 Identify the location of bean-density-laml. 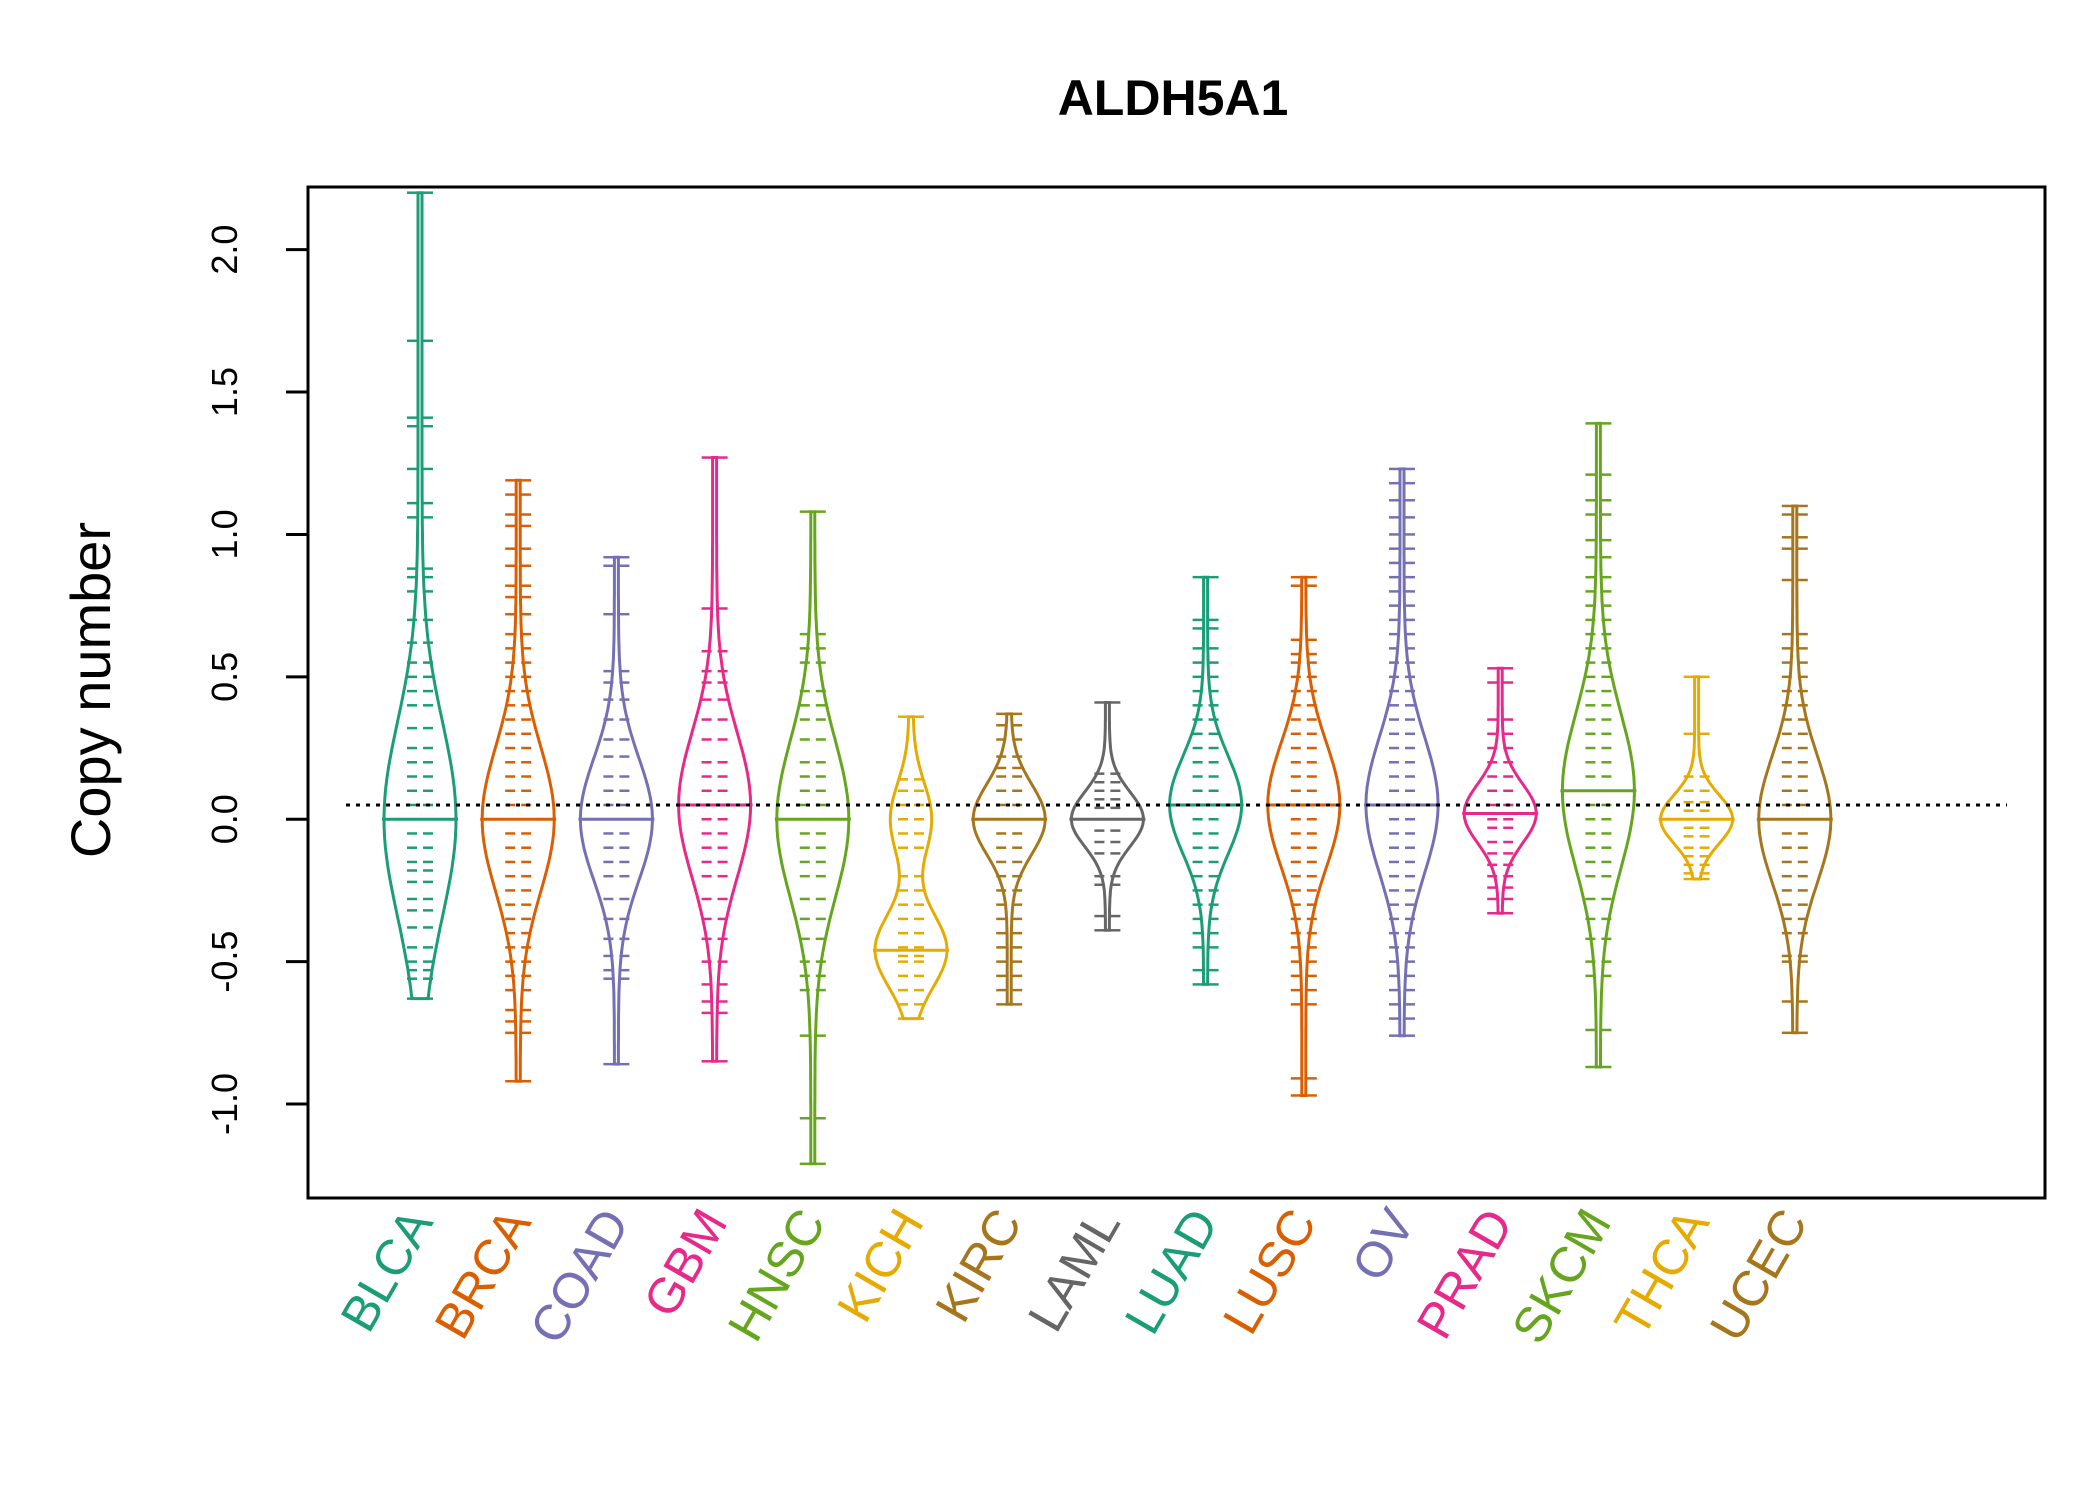
(1107, 816).